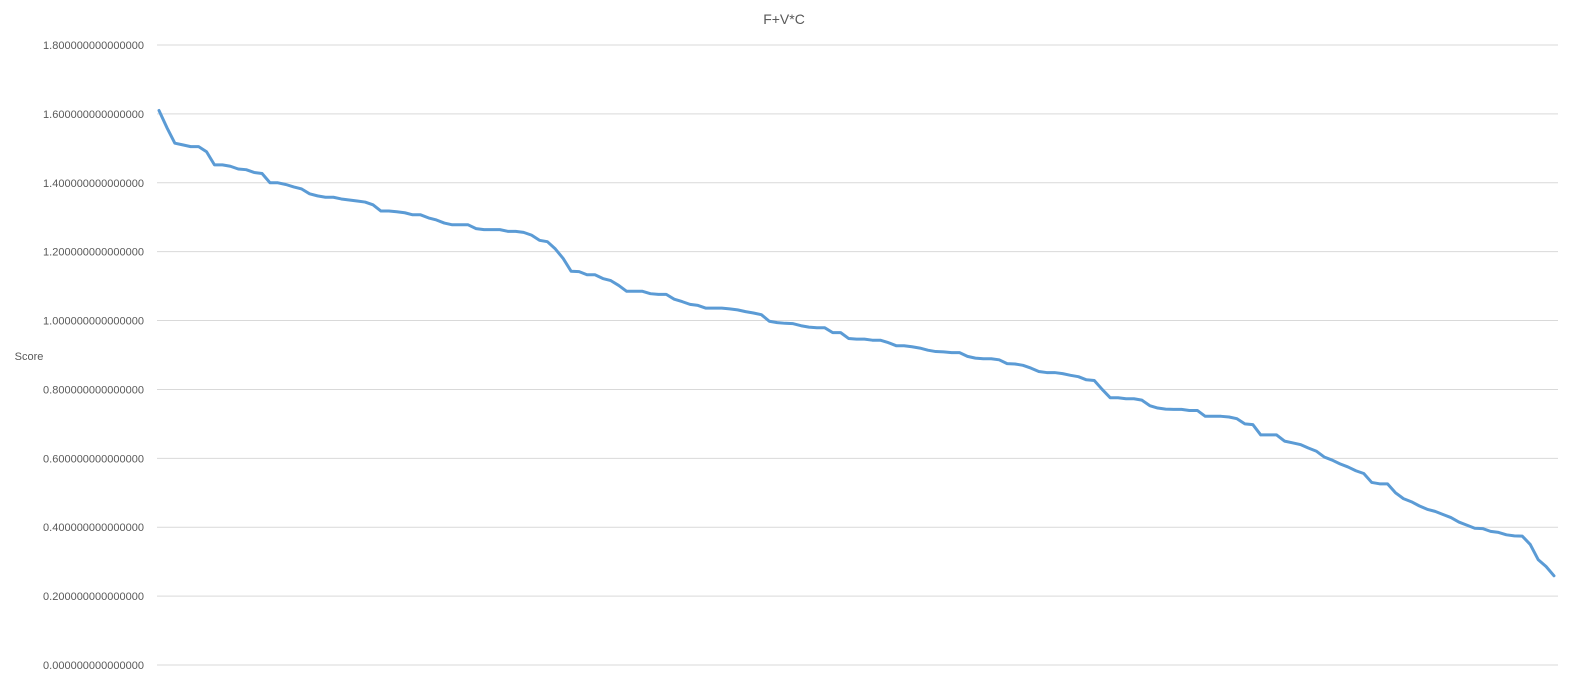 Image resolution: width=1576 pixels, height=679 pixels. What do you see at coordinates (93, 115) in the screenshot?
I see `y-tick-label: 1.600000000000000` at bounding box center [93, 115].